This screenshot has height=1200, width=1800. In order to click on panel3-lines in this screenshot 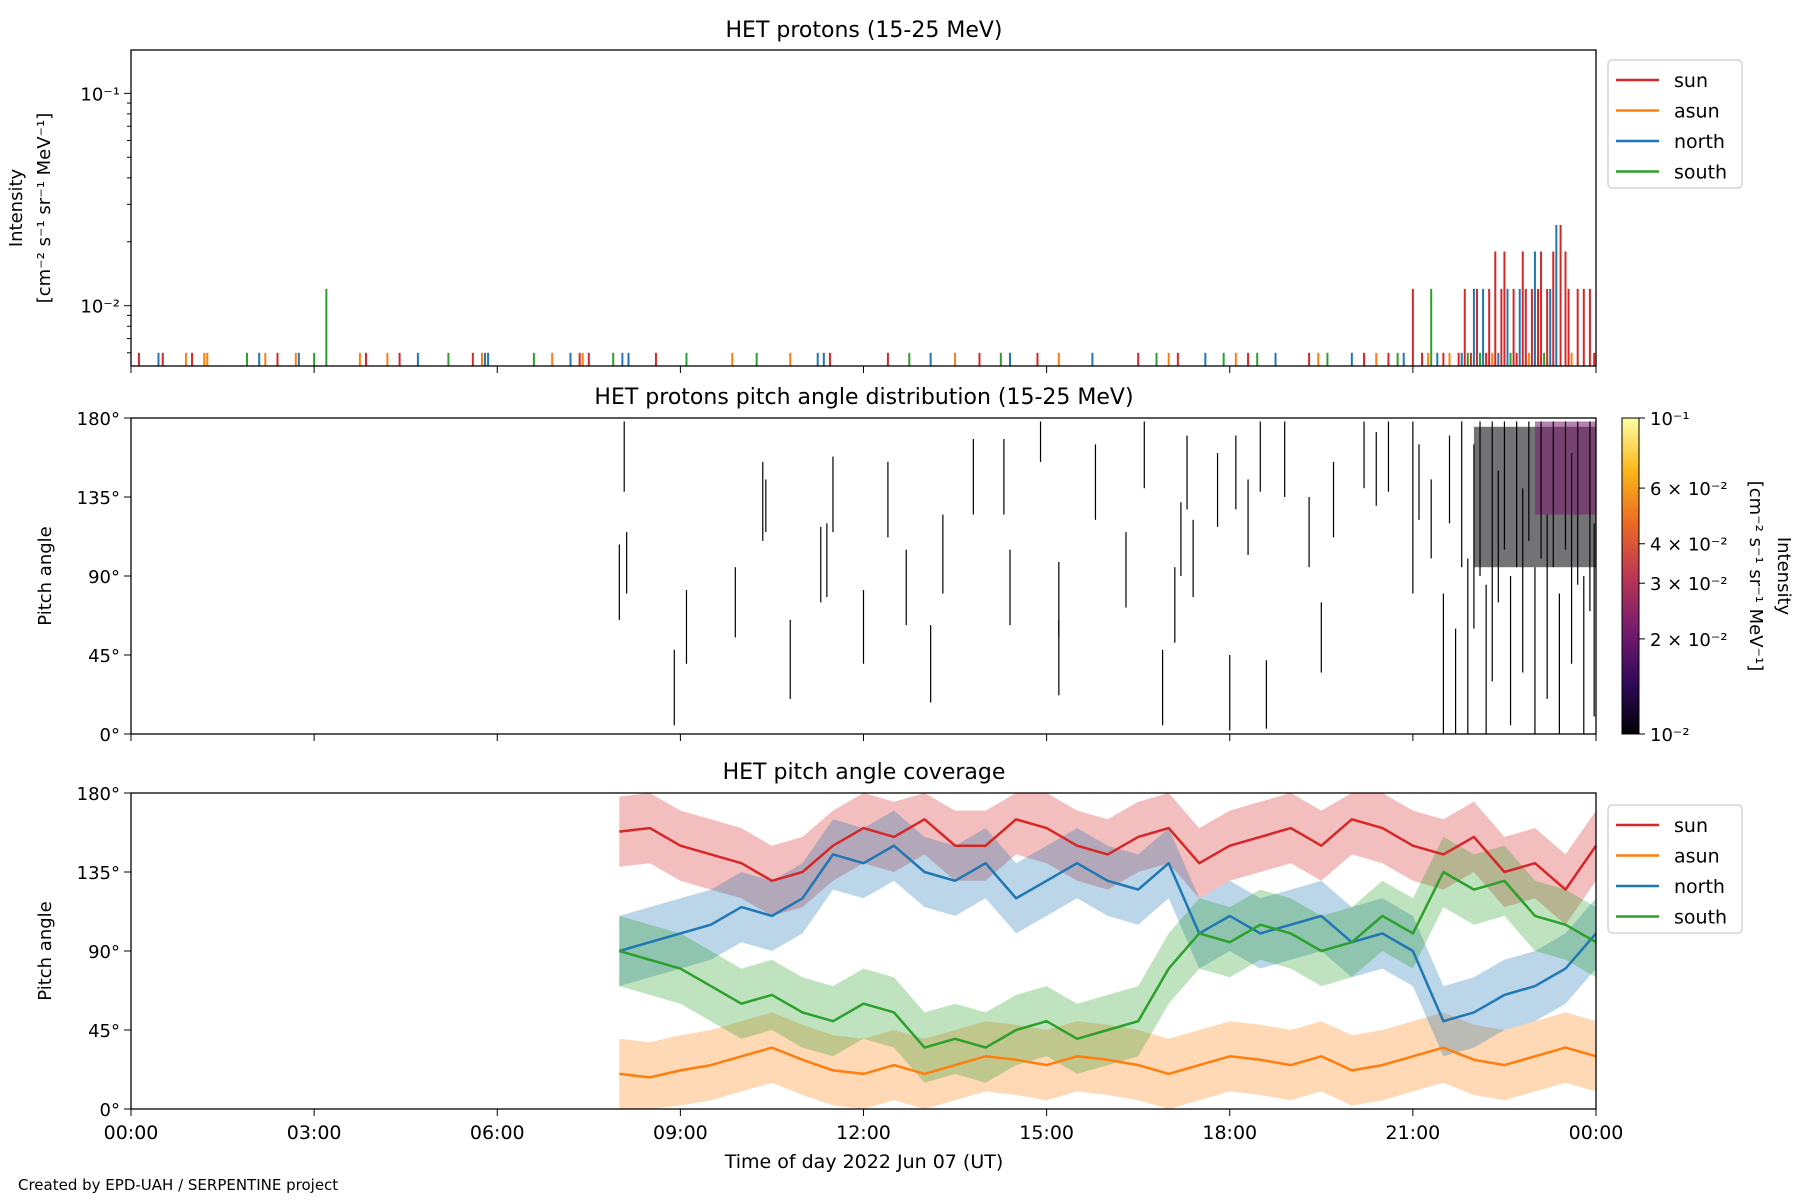, I will do `click(1108, 948)`.